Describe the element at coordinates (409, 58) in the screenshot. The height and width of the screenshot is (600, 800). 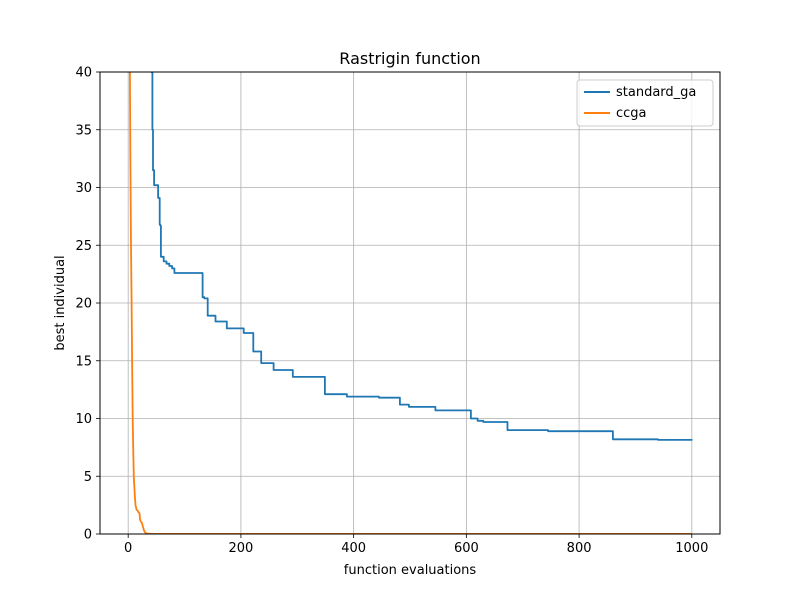
I see `chart-title: Rastrigin function` at that location.